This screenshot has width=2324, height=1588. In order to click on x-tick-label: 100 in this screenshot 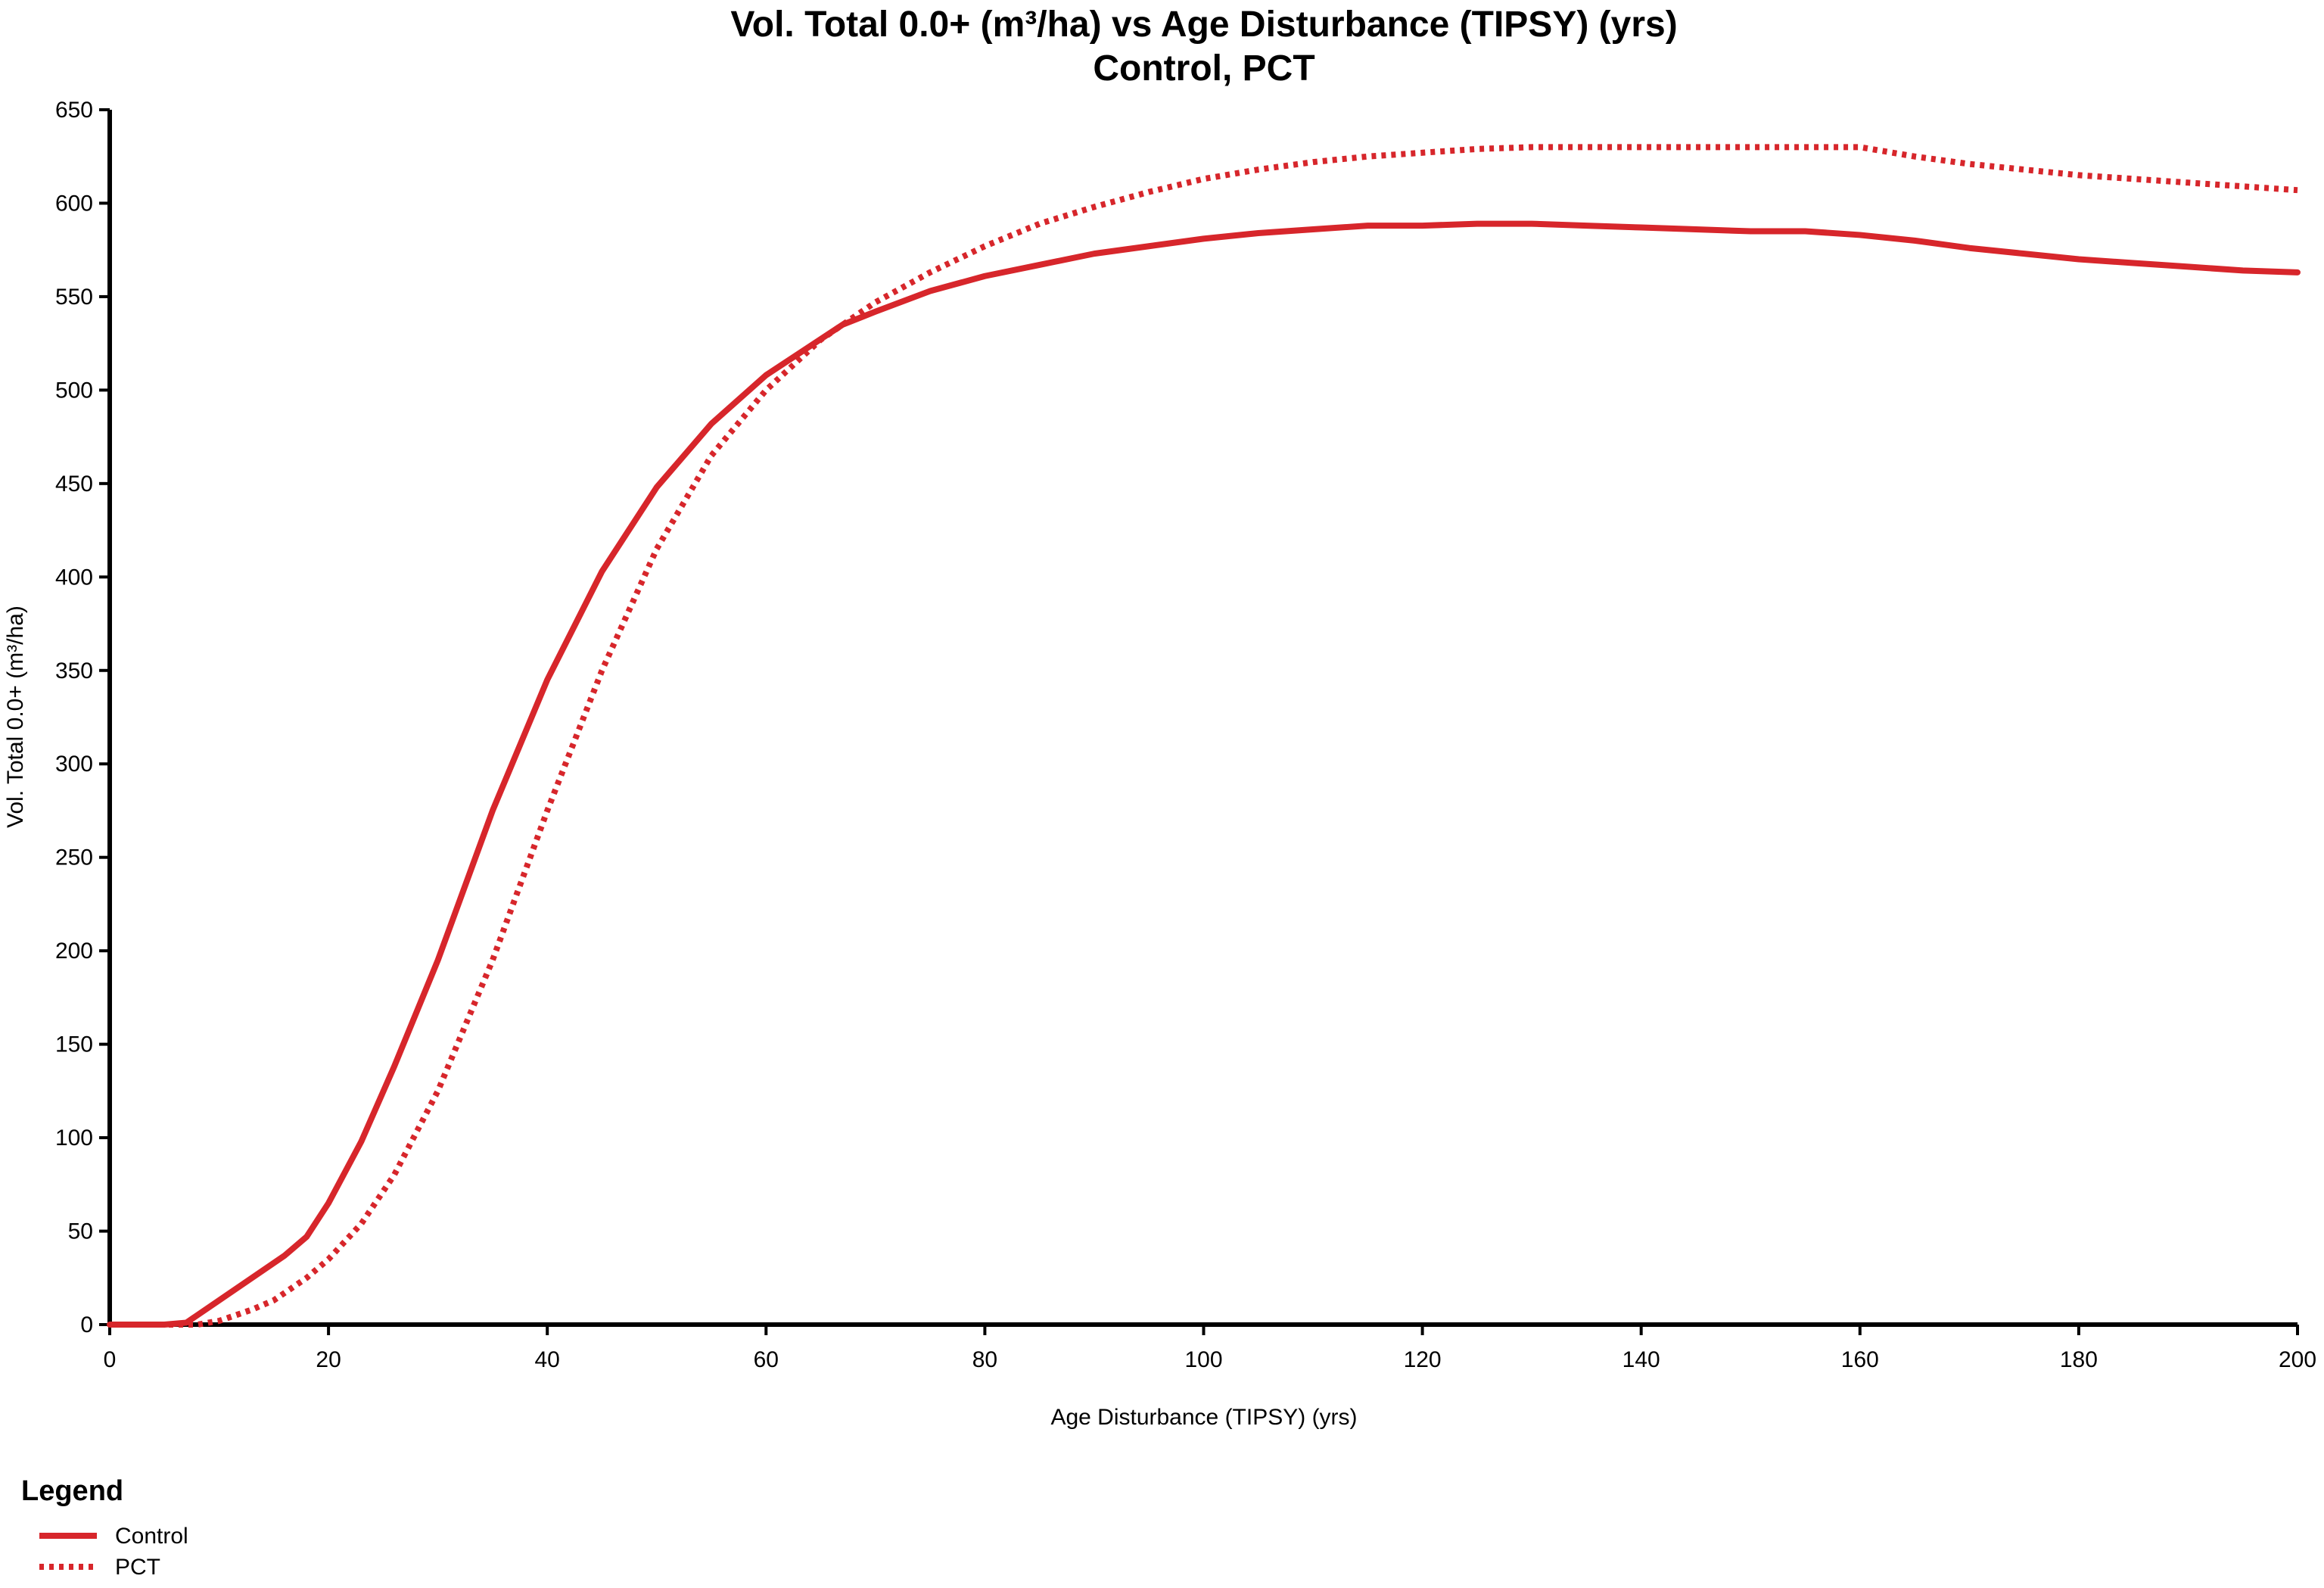, I will do `click(1203, 1359)`.